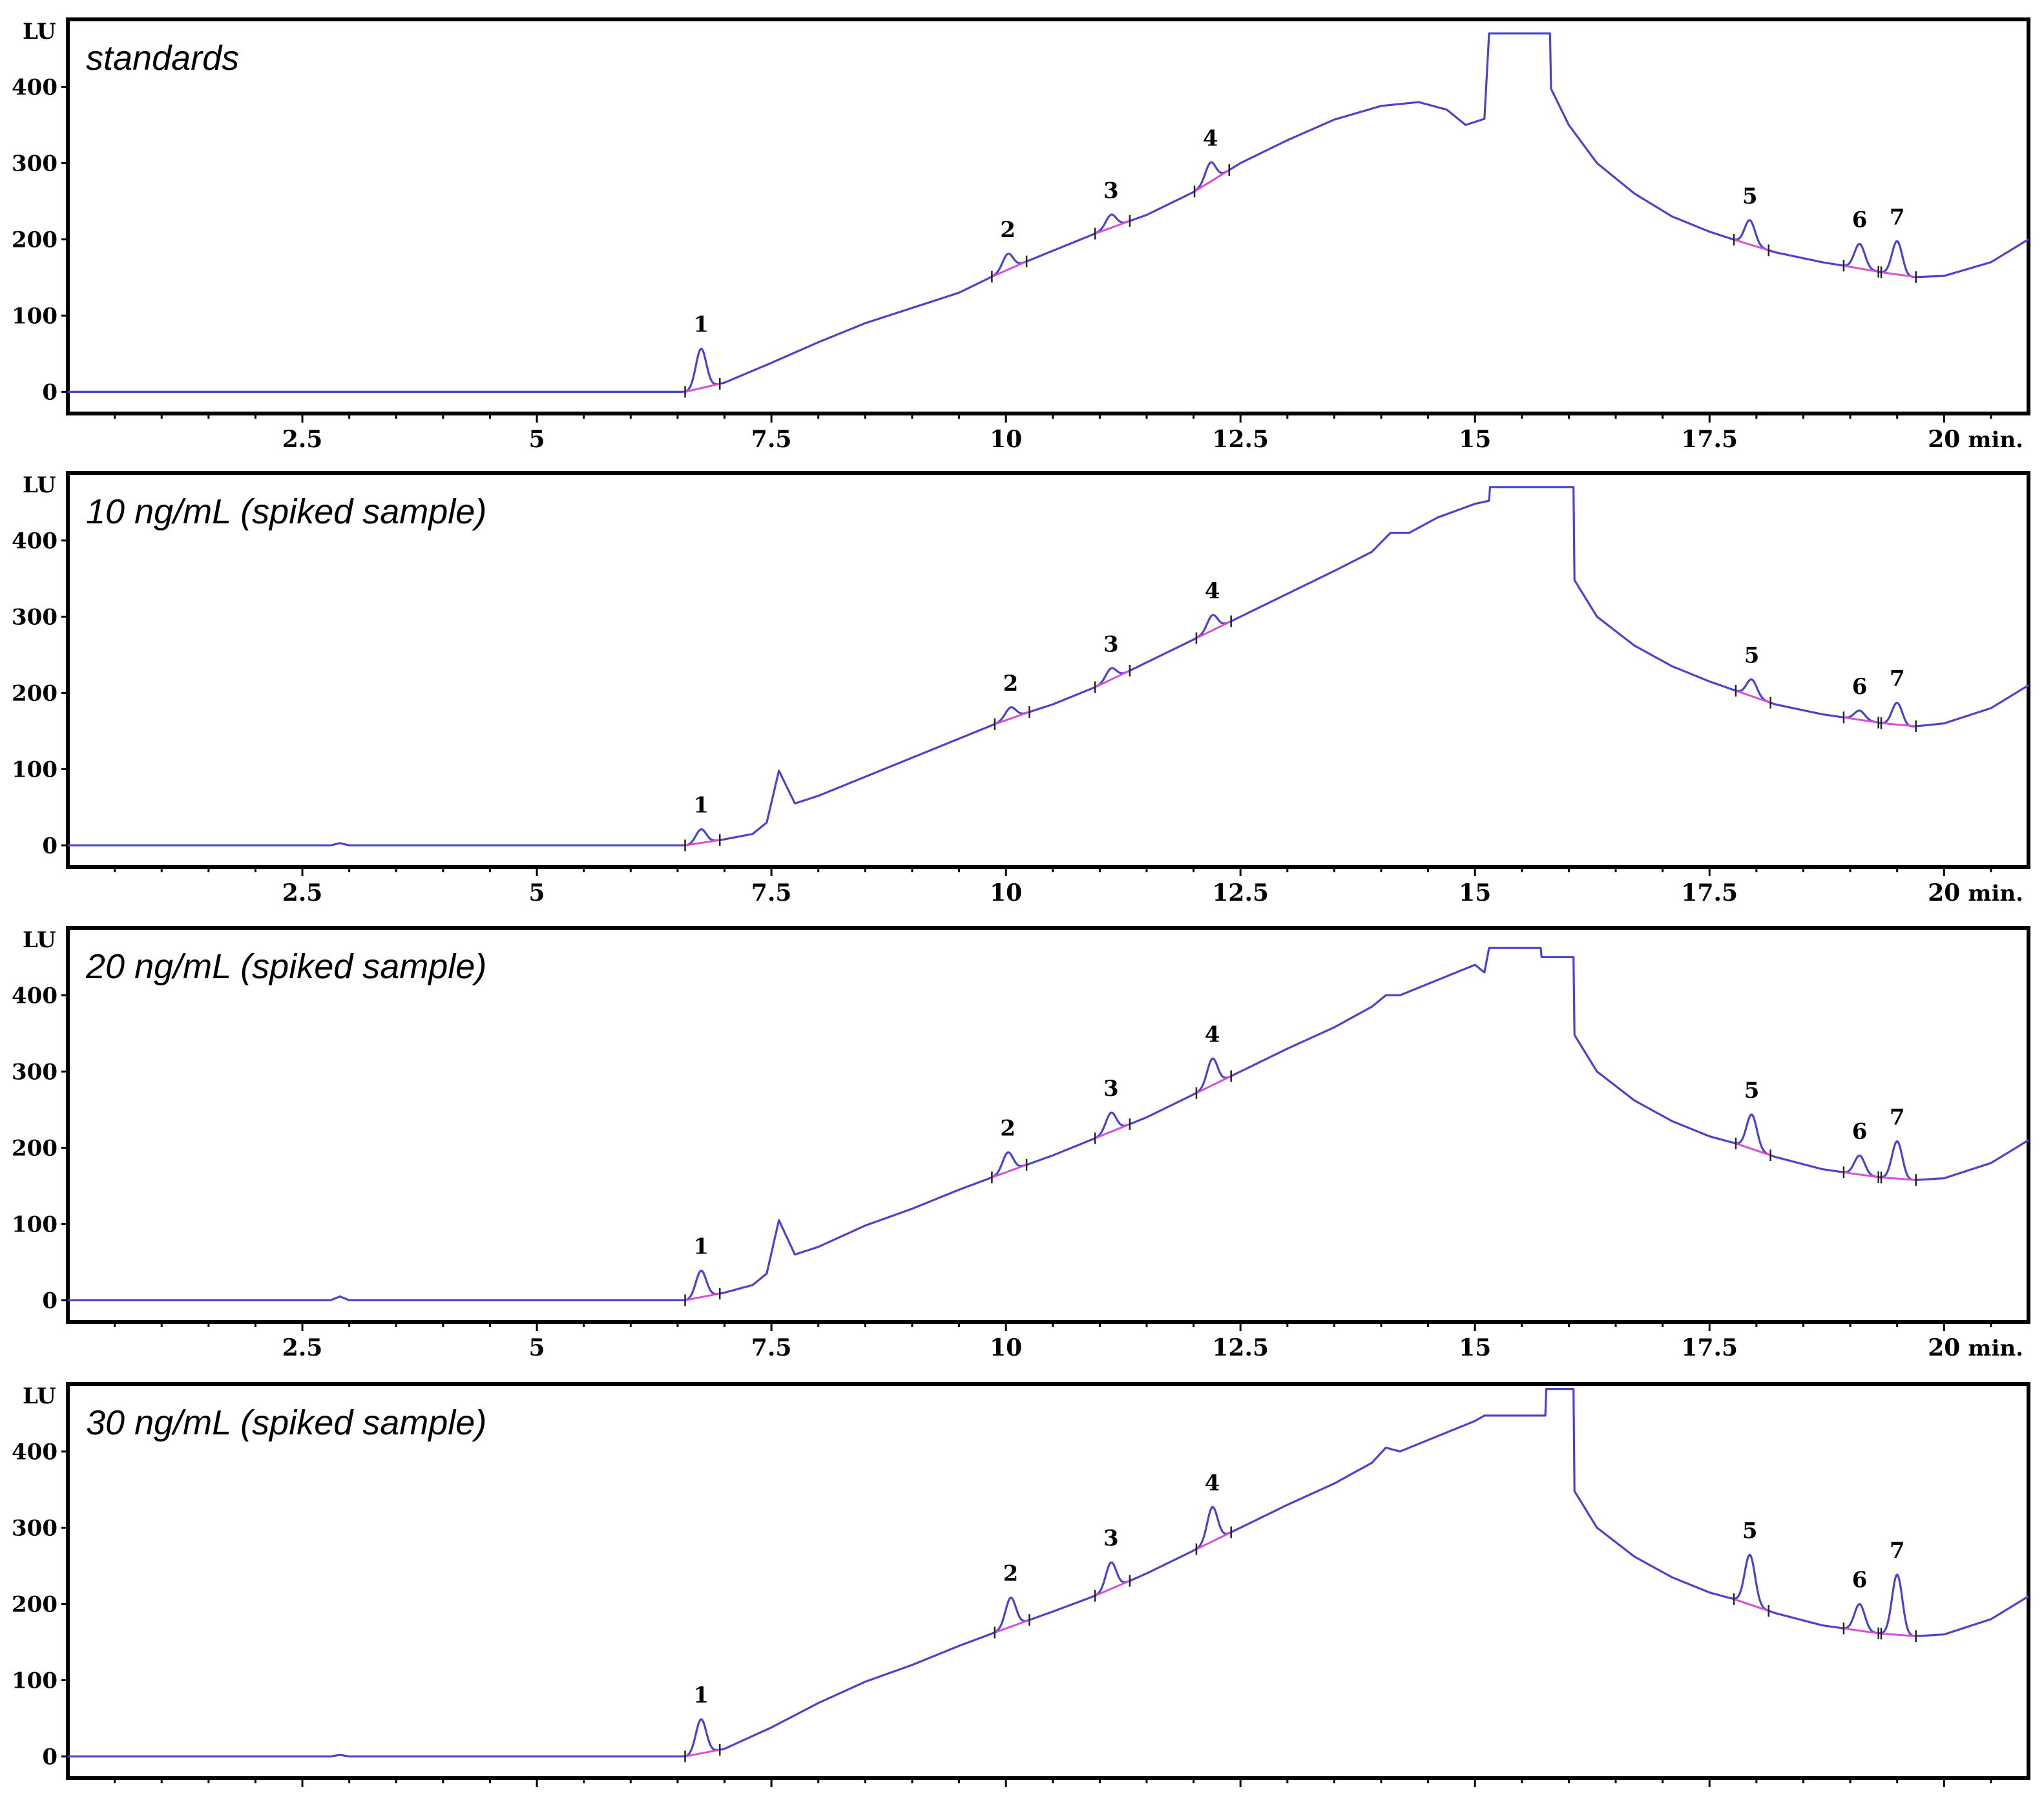  I want to click on peak-label: 3, so click(1111, 1538).